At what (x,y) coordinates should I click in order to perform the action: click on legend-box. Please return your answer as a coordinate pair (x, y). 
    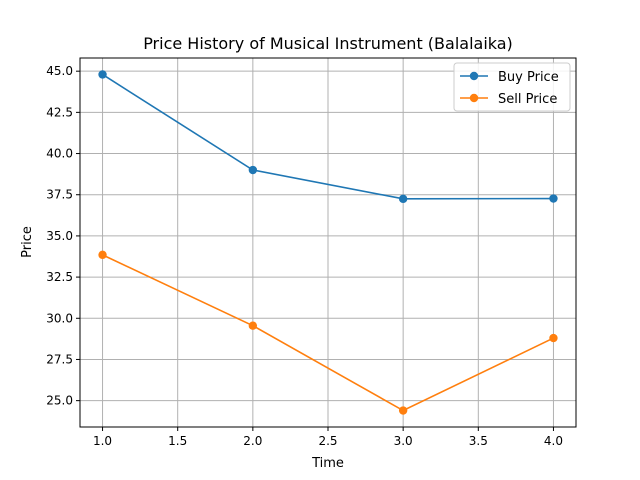
    Looking at the image, I should click on (512, 87).